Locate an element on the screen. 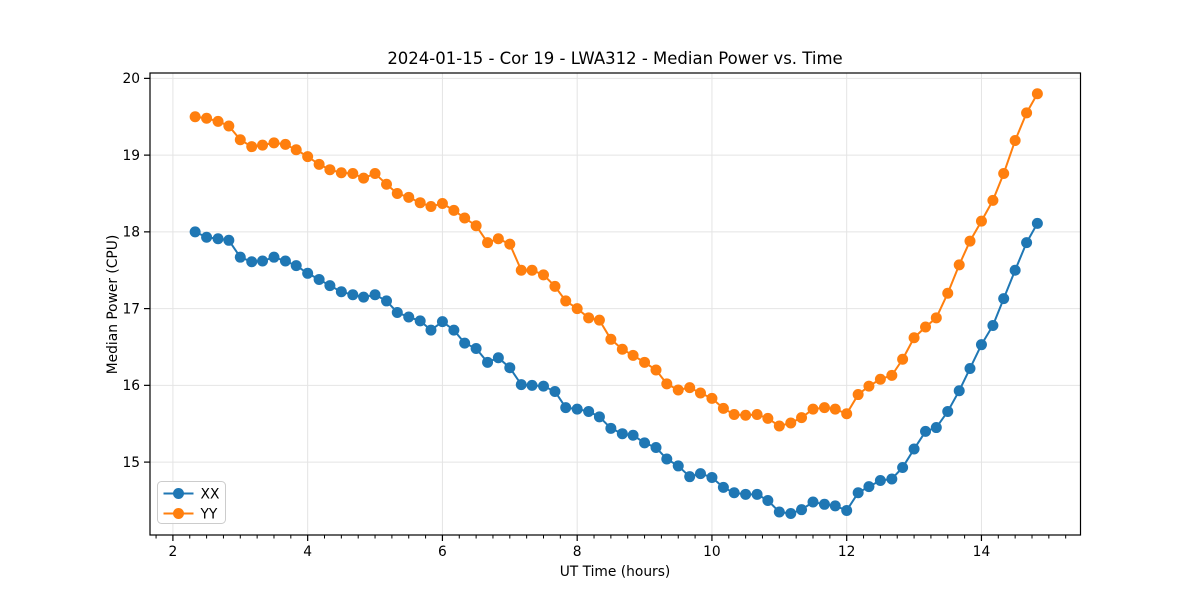 The width and height of the screenshot is (1200, 600). legend-marker-XX is located at coordinates (178, 493).